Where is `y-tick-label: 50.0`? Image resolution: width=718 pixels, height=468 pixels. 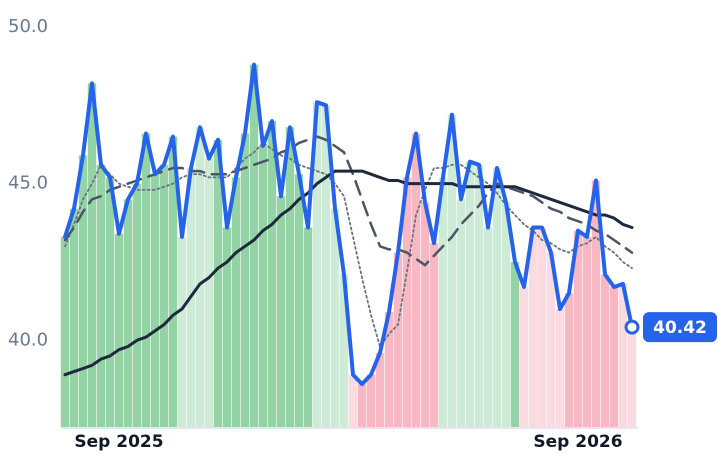
y-tick-label: 50.0 is located at coordinates (28, 26).